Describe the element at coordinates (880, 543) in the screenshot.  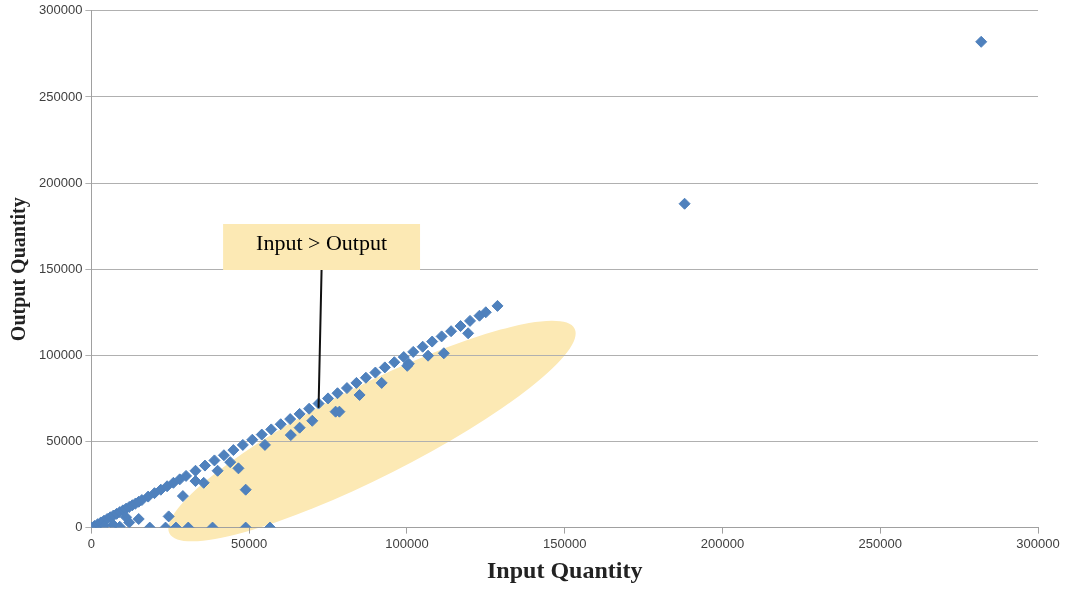
I see `x-tick-label: 250000` at that location.